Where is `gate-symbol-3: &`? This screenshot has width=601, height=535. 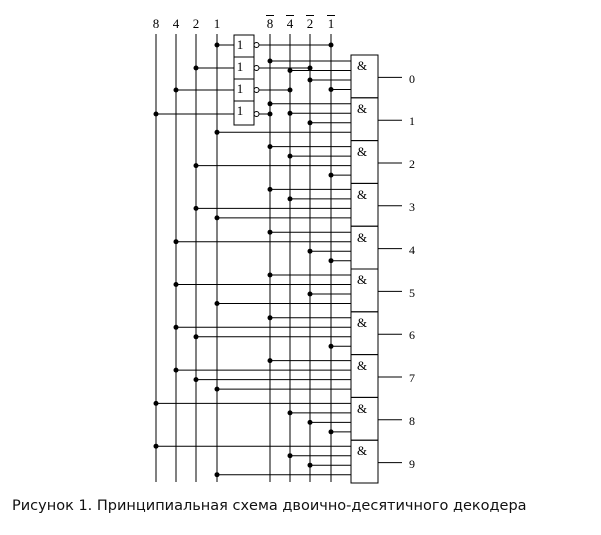
gate-symbol-3: & is located at coordinates (362, 194).